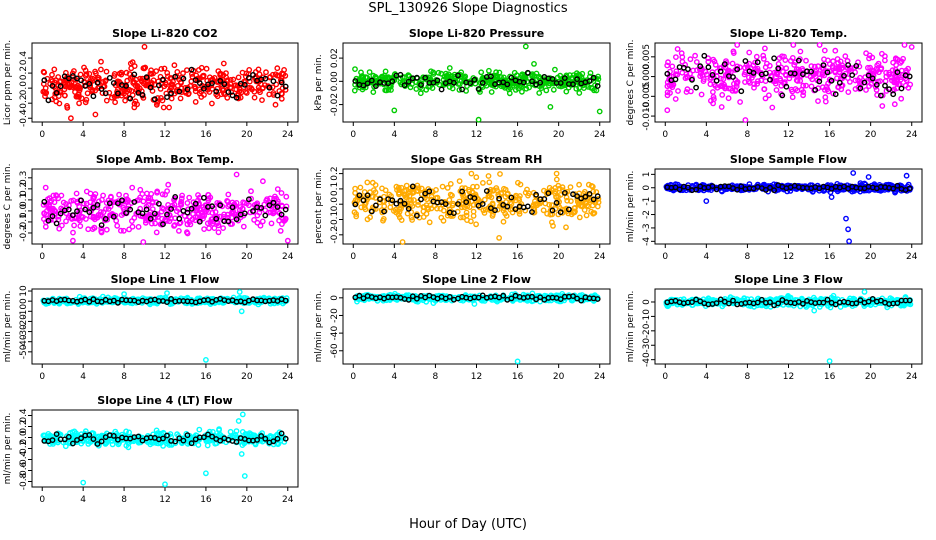 This screenshot has width=936, height=540. What do you see at coordinates (647, 201) in the screenshot?
I see `y-tick-label: -1` at bounding box center [647, 201].